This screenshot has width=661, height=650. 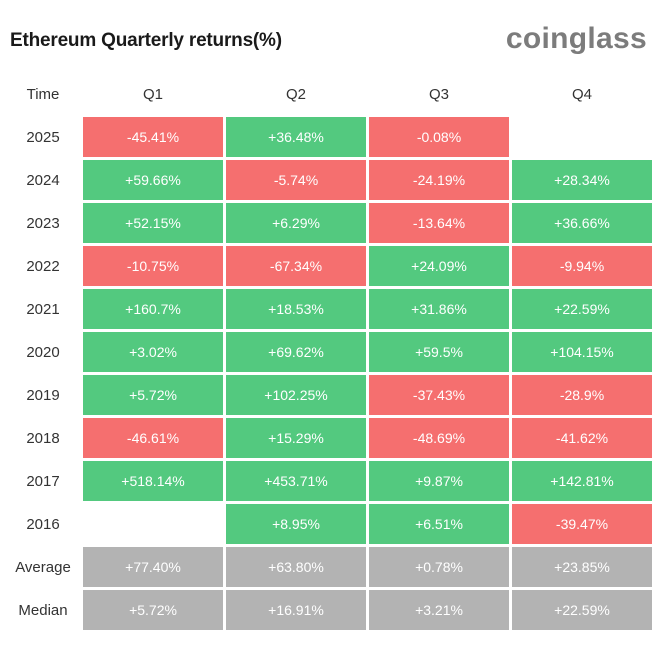 What do you see at coordinates (582, 438) in the screenshot?
I see `cell-2018-q4: -41.62%` at bounding box center [582, 438].